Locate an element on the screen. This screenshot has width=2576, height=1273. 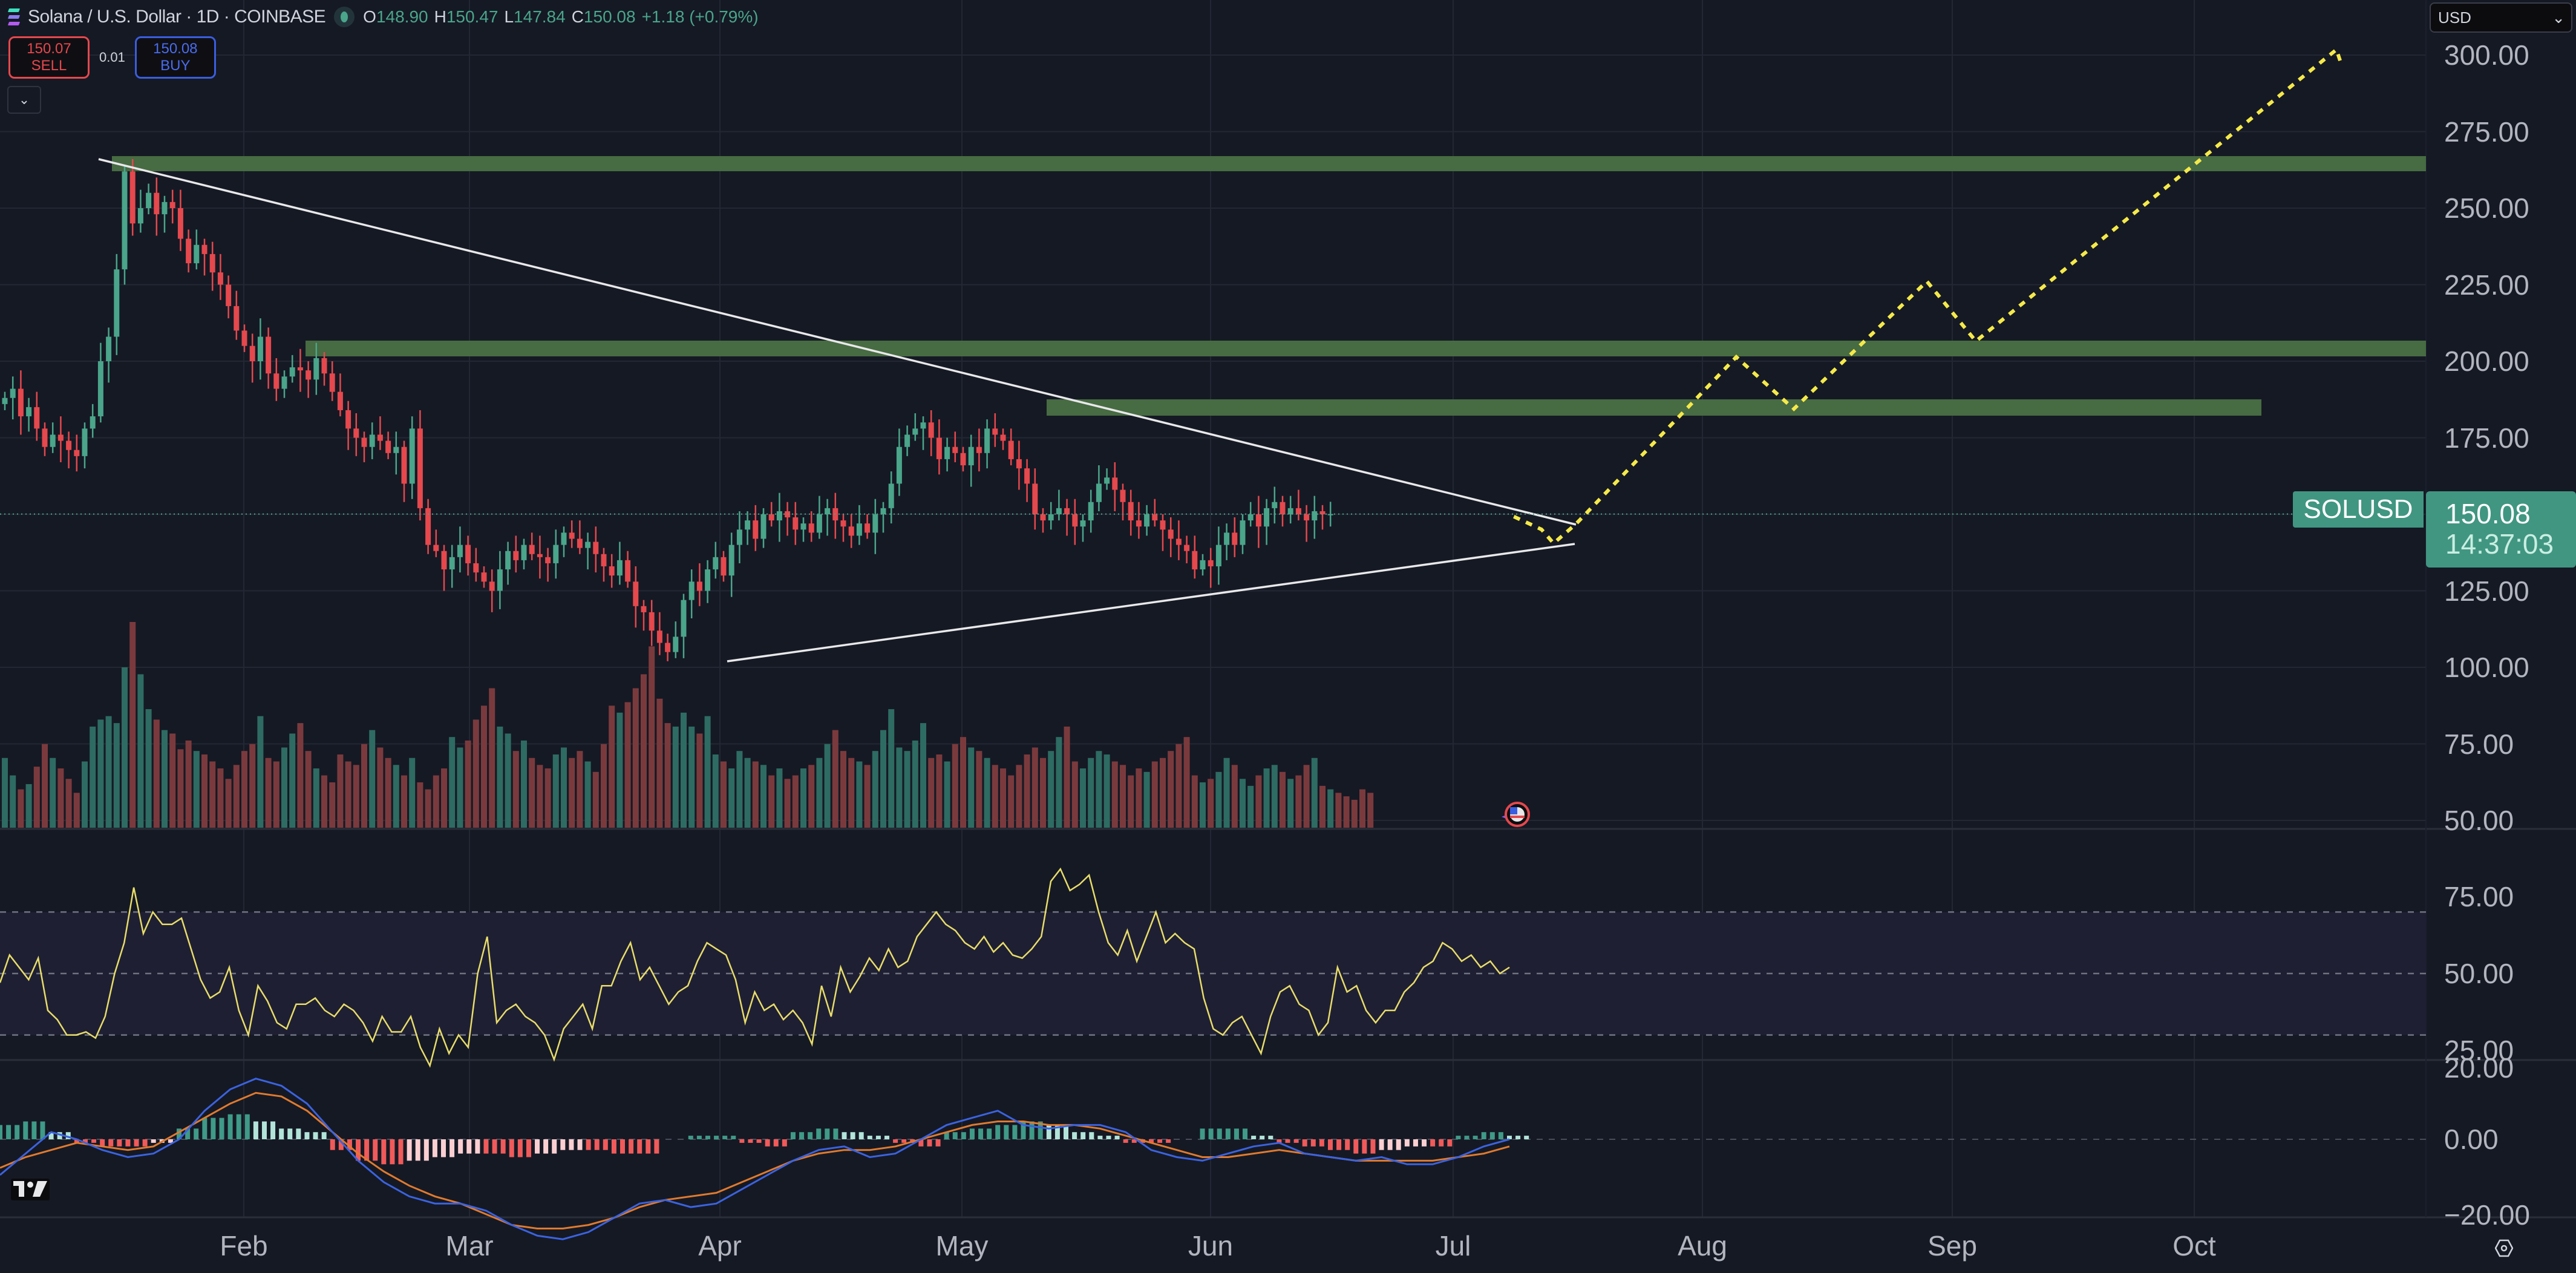
tradingview-logo-icon is located at coordinates (30, 1189).